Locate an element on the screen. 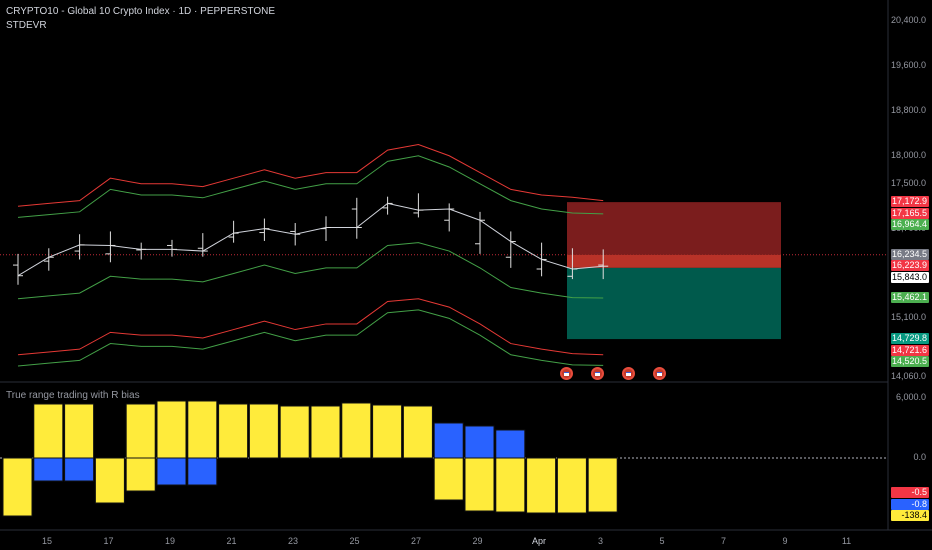 Image resolution: width=932 pixels, height=550 pixels. time-axis-tick: 19 is located at coordinates (170, 541).